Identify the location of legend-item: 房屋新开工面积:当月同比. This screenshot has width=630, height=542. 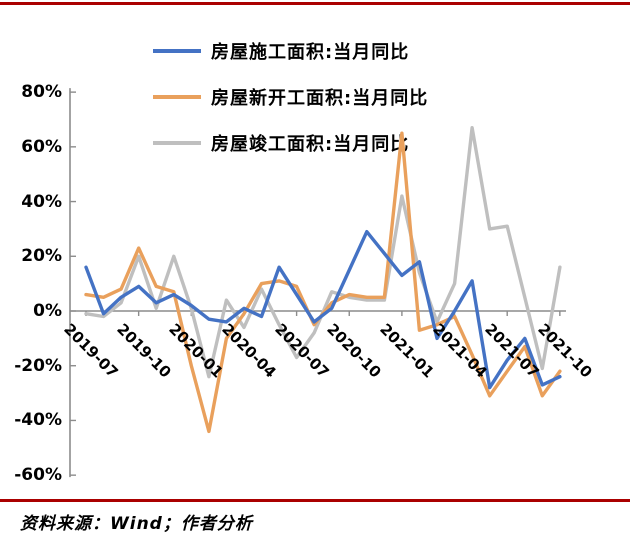
(290, 97).